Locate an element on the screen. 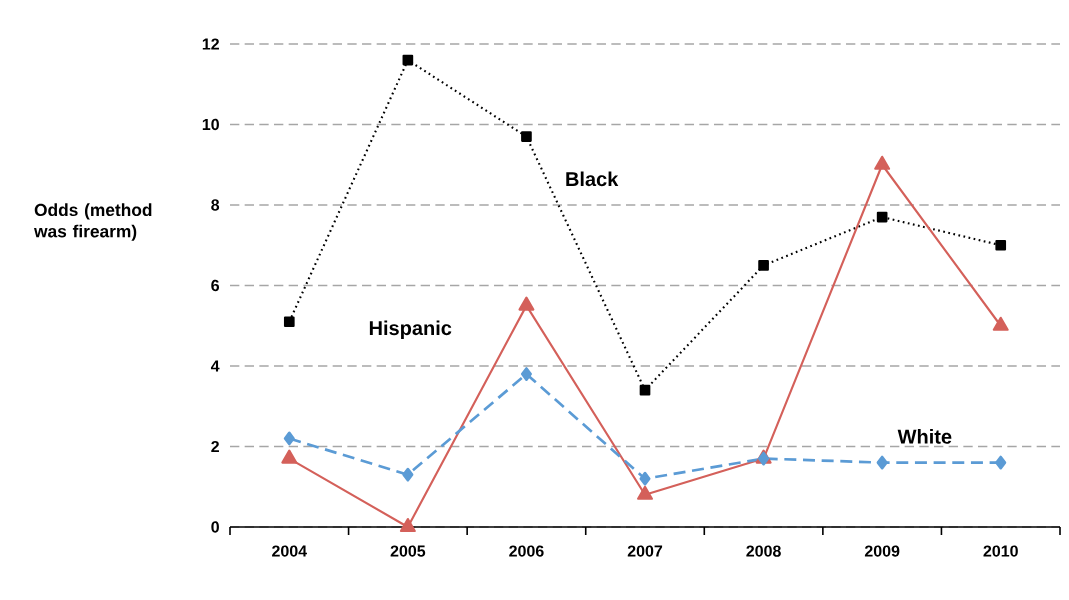 The width and height of the screenshot is (1069, 600). y-tick-label: 10 is located at coordinates (210, 124).